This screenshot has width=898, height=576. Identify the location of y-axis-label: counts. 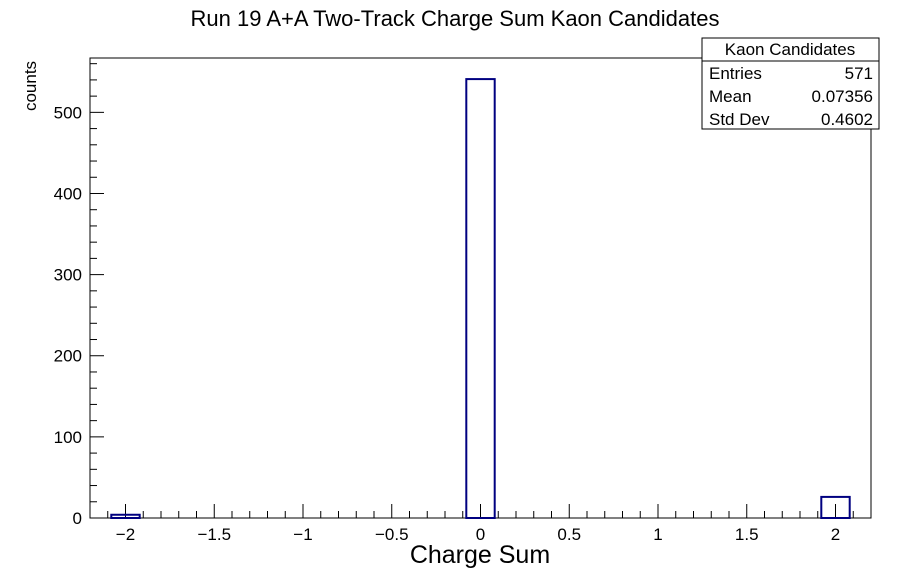
(30, 86).